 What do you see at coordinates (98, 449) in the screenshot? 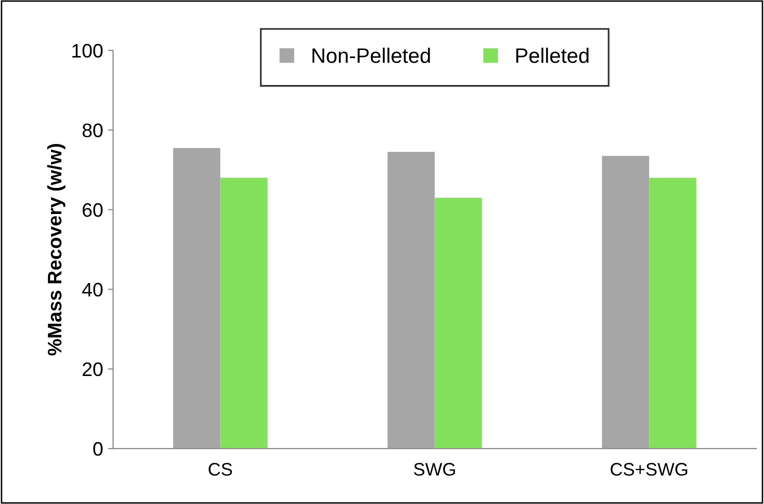
I see `y-tick-label: 0` at bounding box center [98, 449].